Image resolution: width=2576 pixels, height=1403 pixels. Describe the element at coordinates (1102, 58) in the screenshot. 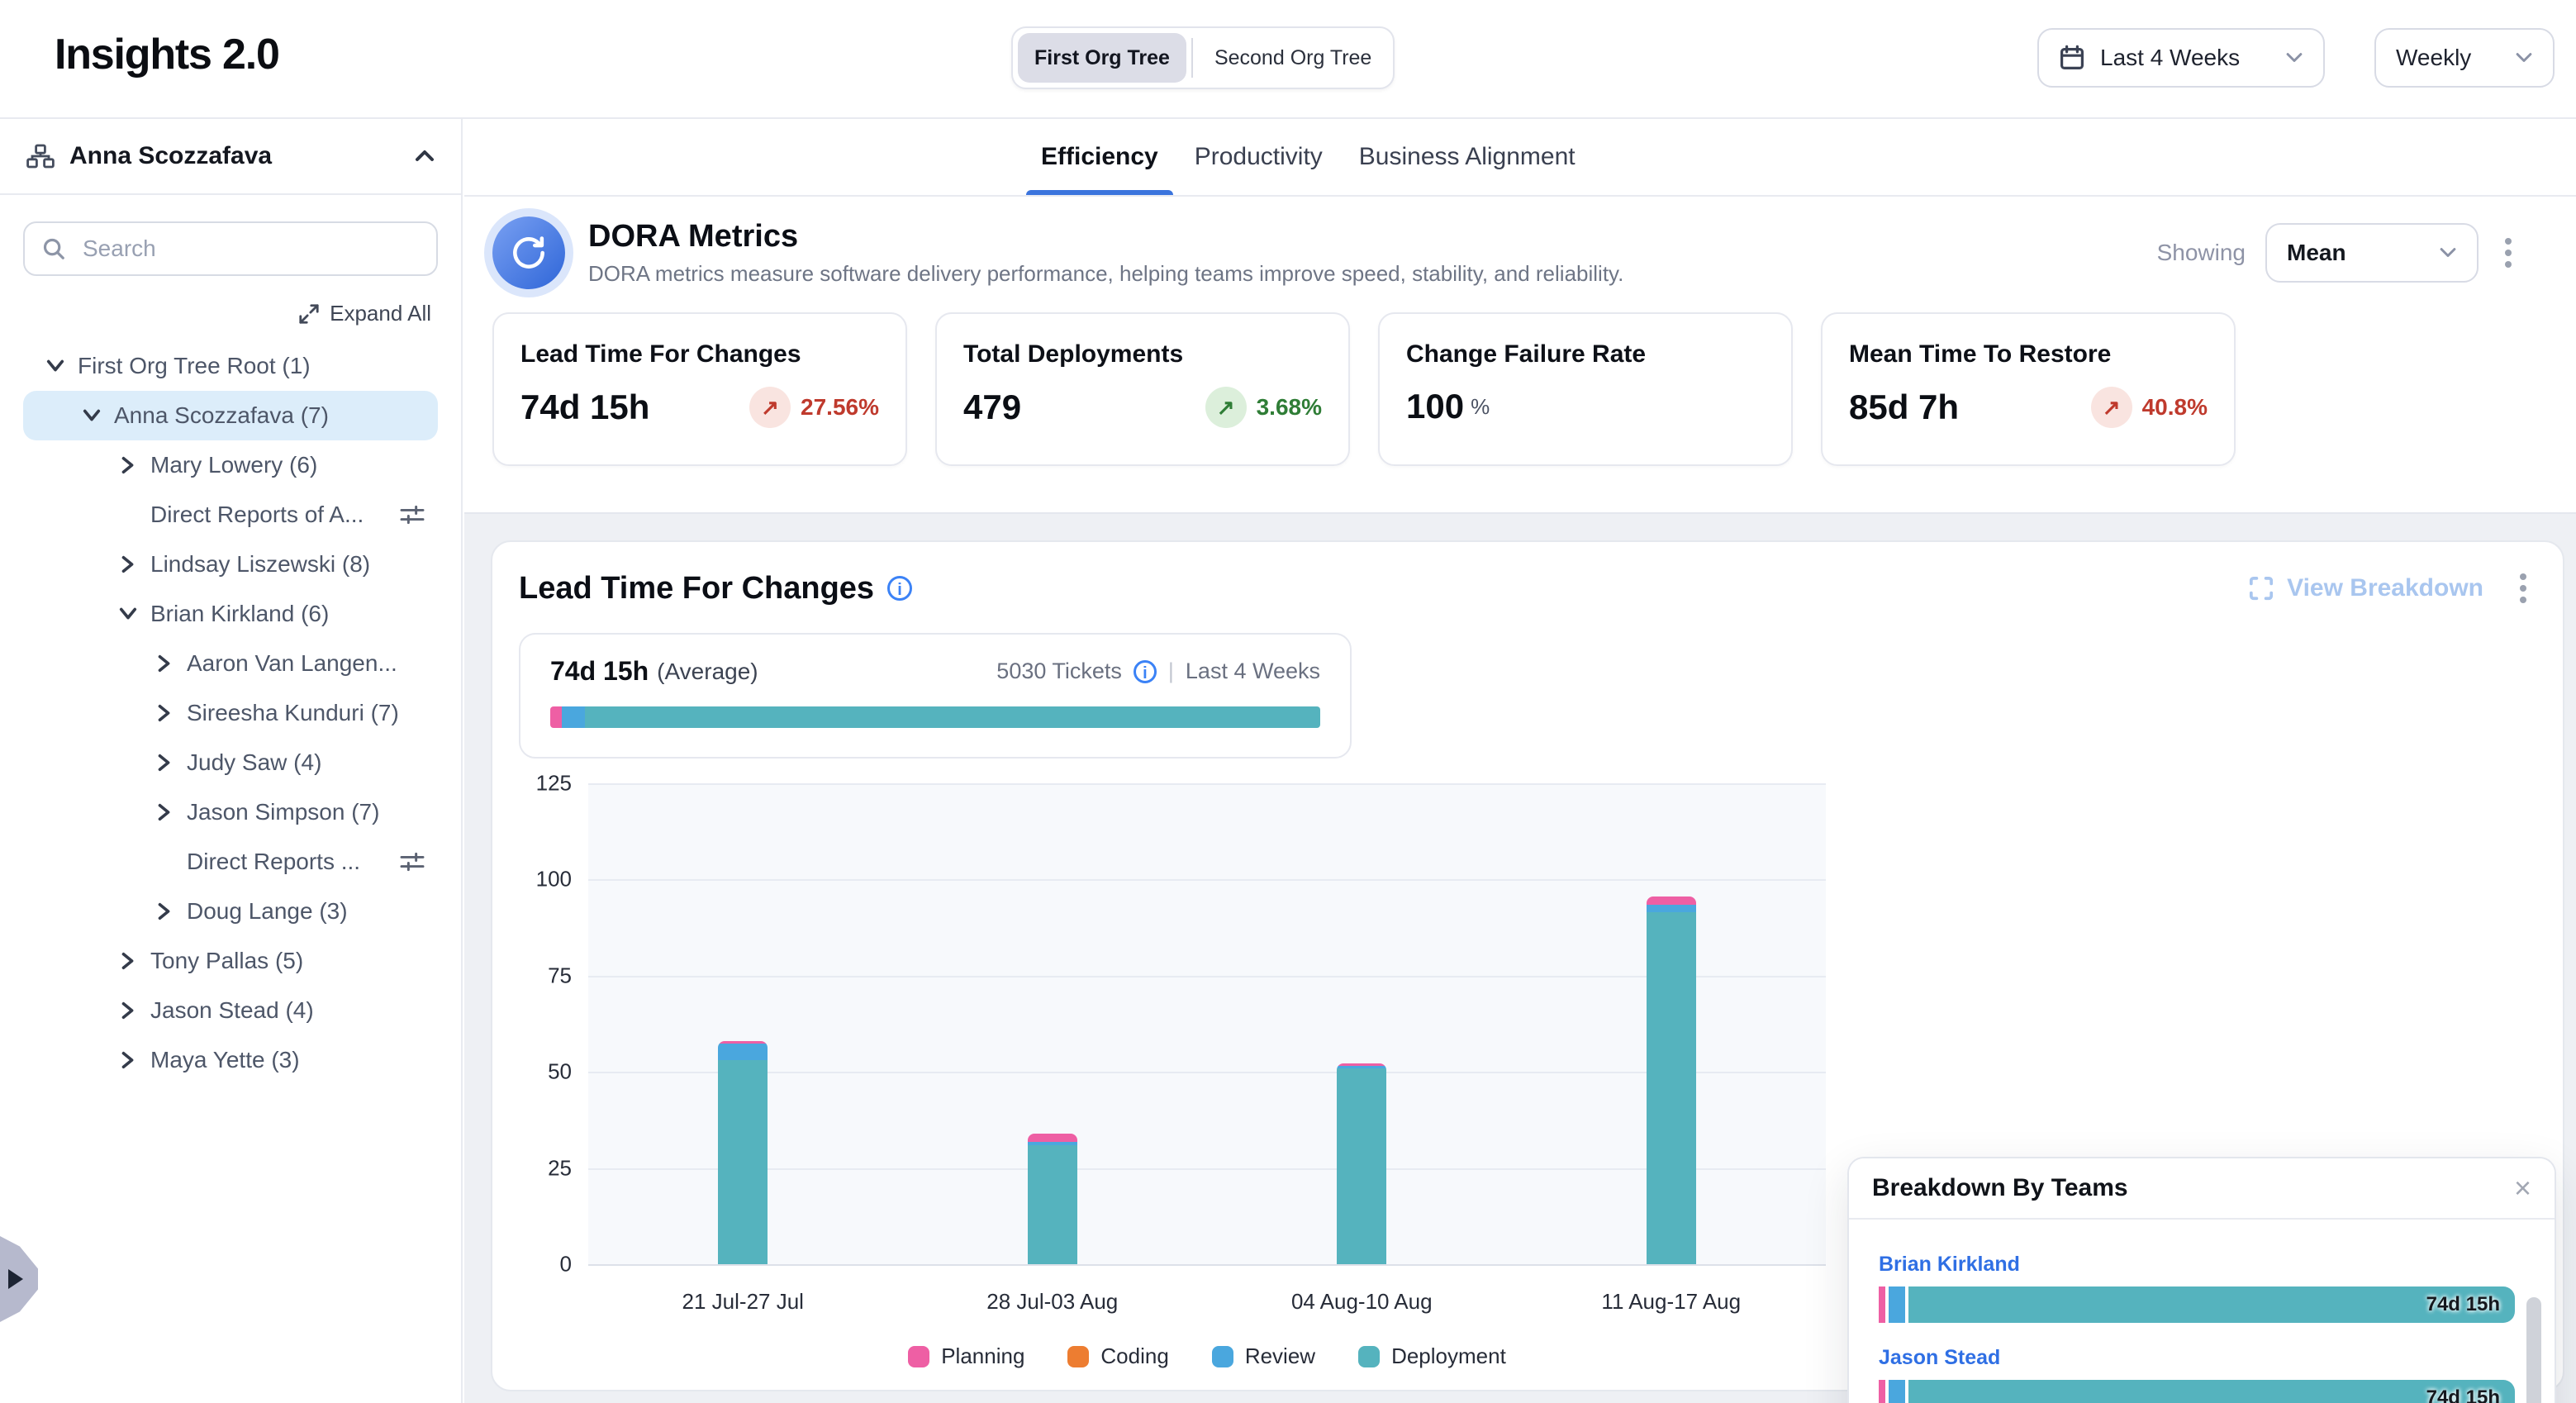

I see `toggle-first-org-tree: First Org Tree` at that location.